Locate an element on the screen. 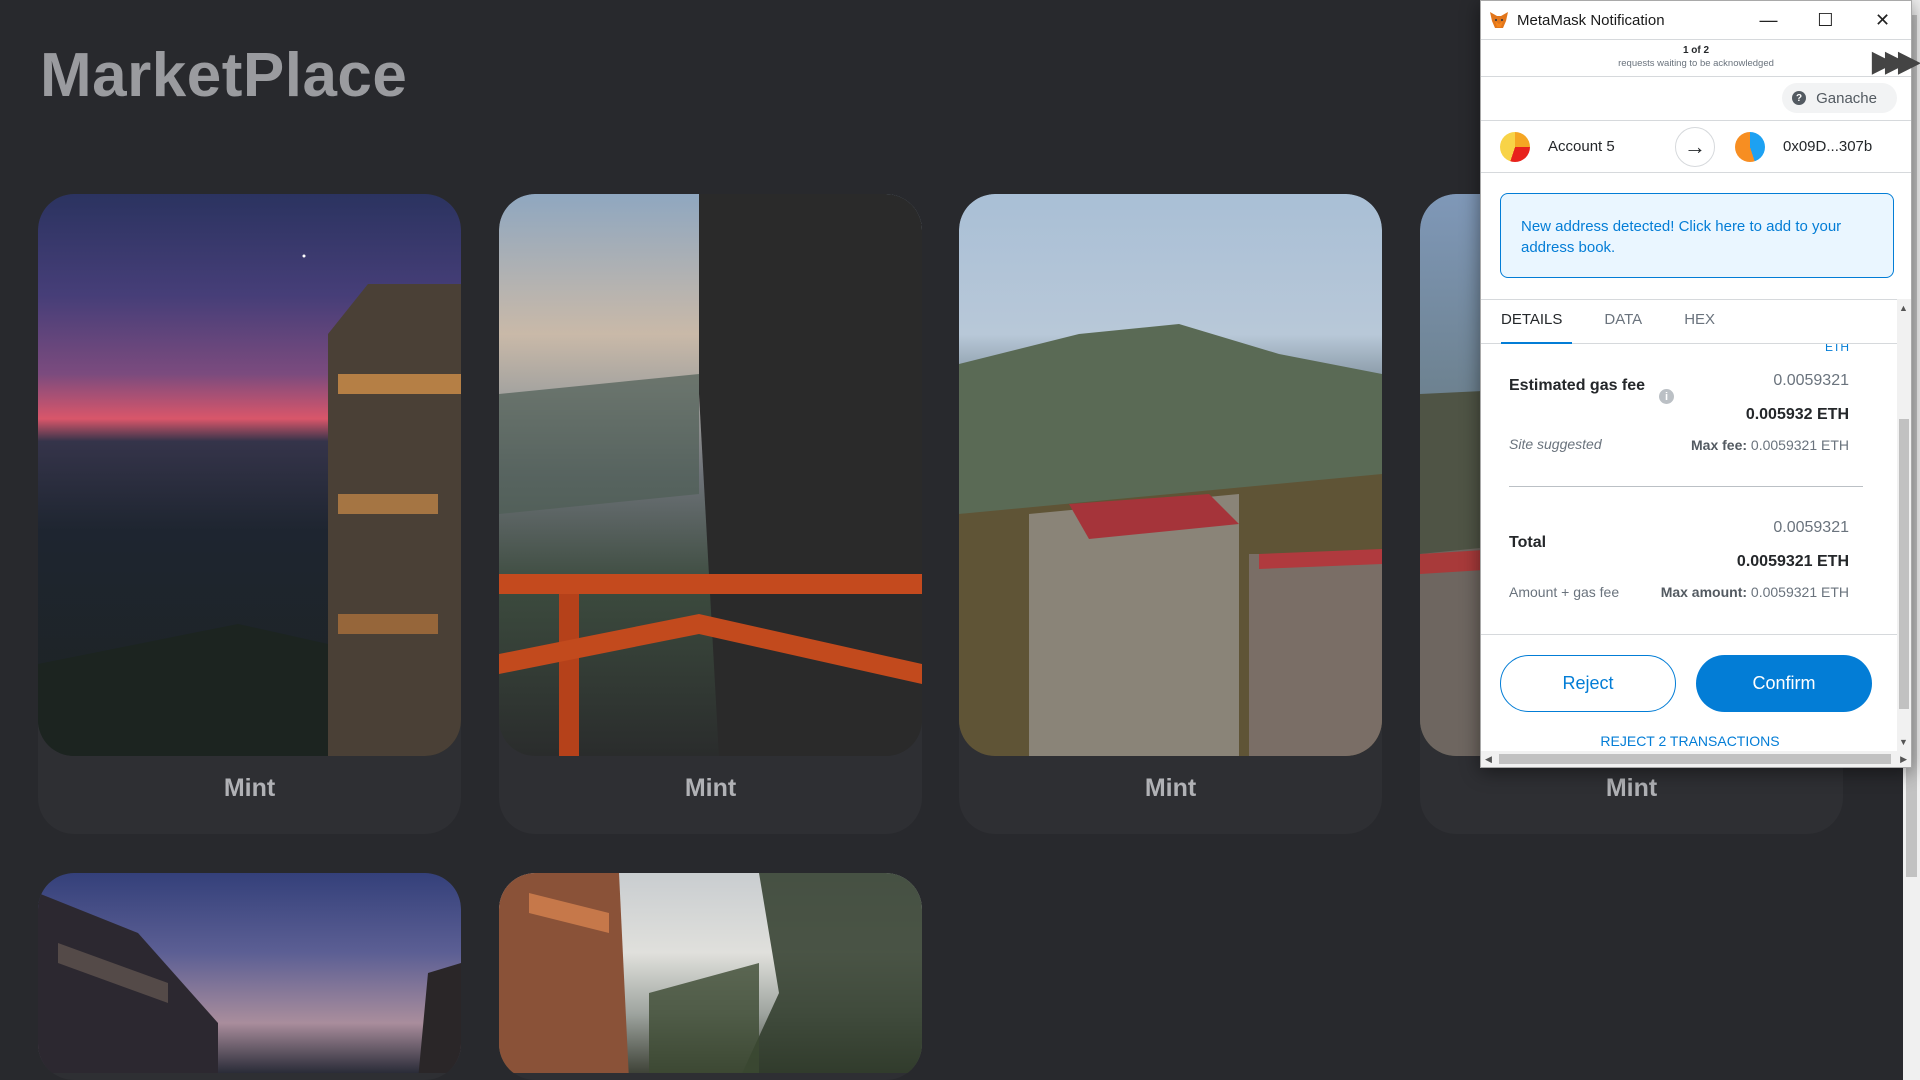 This screenshot has width=1920, height=1080. site-suggested: Site suggested is located at coordinates (1555, 444).